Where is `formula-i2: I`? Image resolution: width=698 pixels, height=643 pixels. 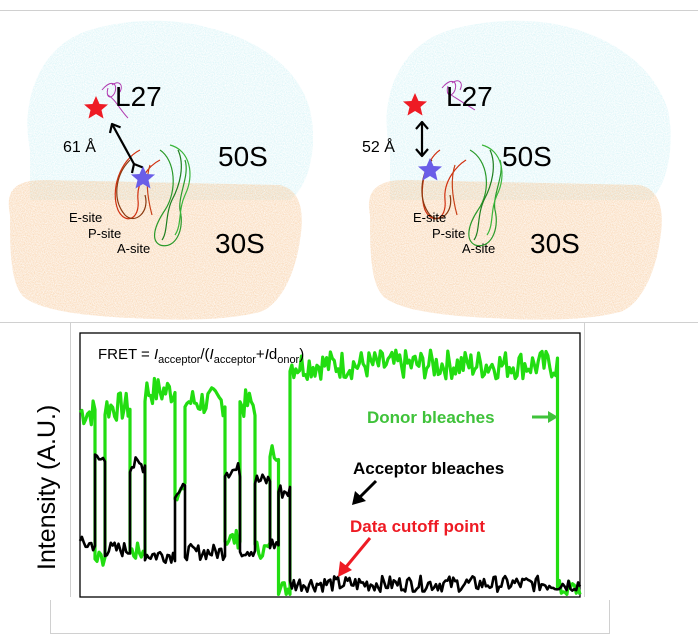
formula-i2: I is located at coordinates (212, 354).